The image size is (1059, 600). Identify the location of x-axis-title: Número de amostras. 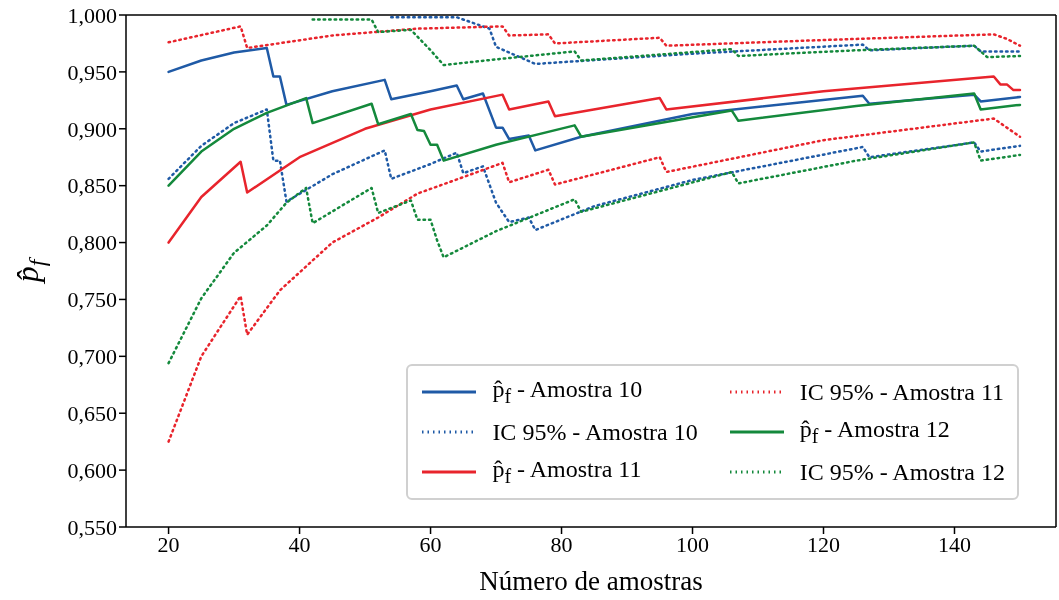
(591, 581).